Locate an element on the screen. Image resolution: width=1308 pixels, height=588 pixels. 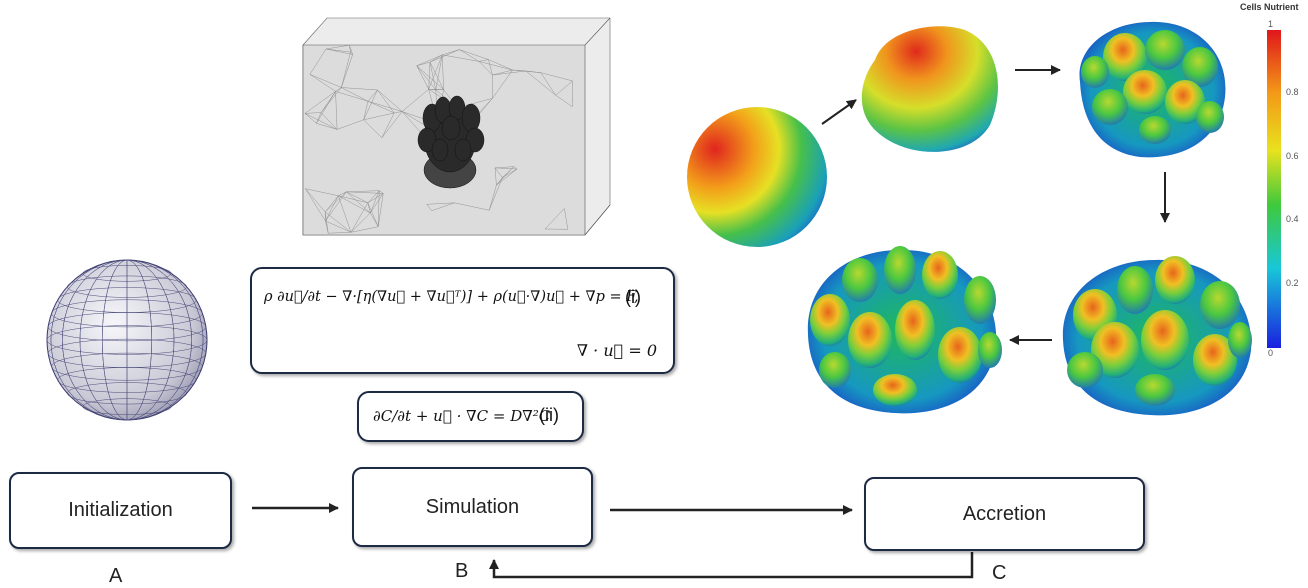
accretion-box: Accretion is located at coordinates (1004, 514).